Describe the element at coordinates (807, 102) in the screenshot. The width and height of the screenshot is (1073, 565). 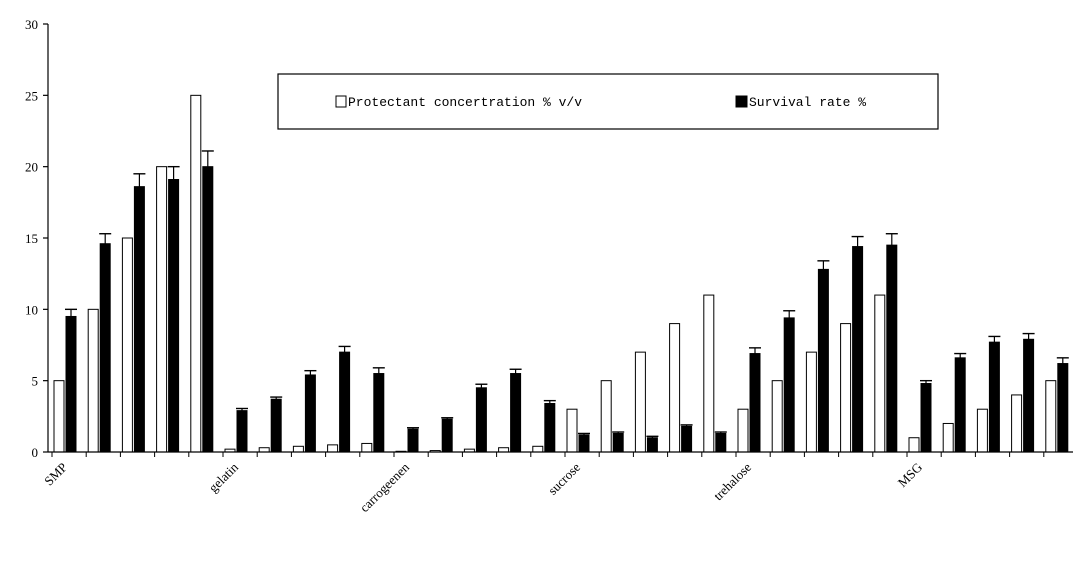
I see `legend-label-survival: Survival rate %` at that location.